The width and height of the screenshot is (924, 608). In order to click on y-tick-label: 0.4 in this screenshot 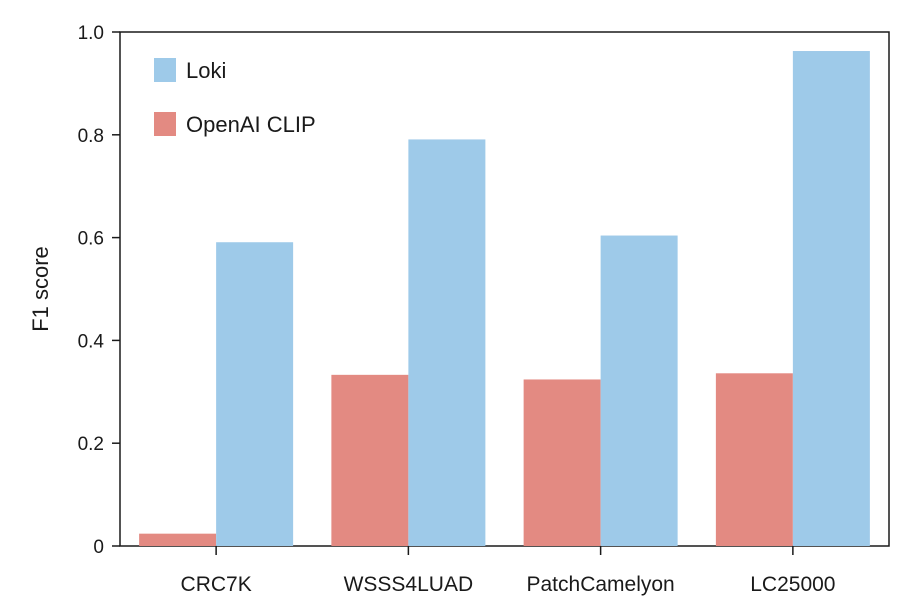, I will do `click(91, 341)`.